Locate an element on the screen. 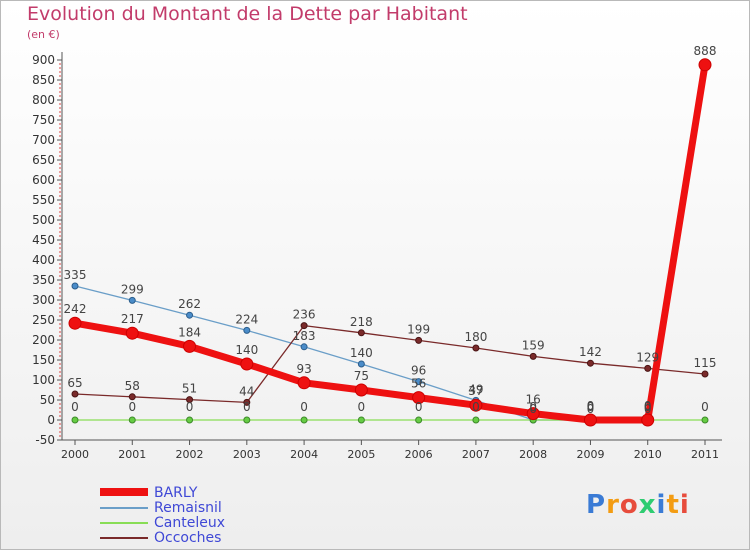  data-label-occoches: 65 is located at coordinates (74, 383).